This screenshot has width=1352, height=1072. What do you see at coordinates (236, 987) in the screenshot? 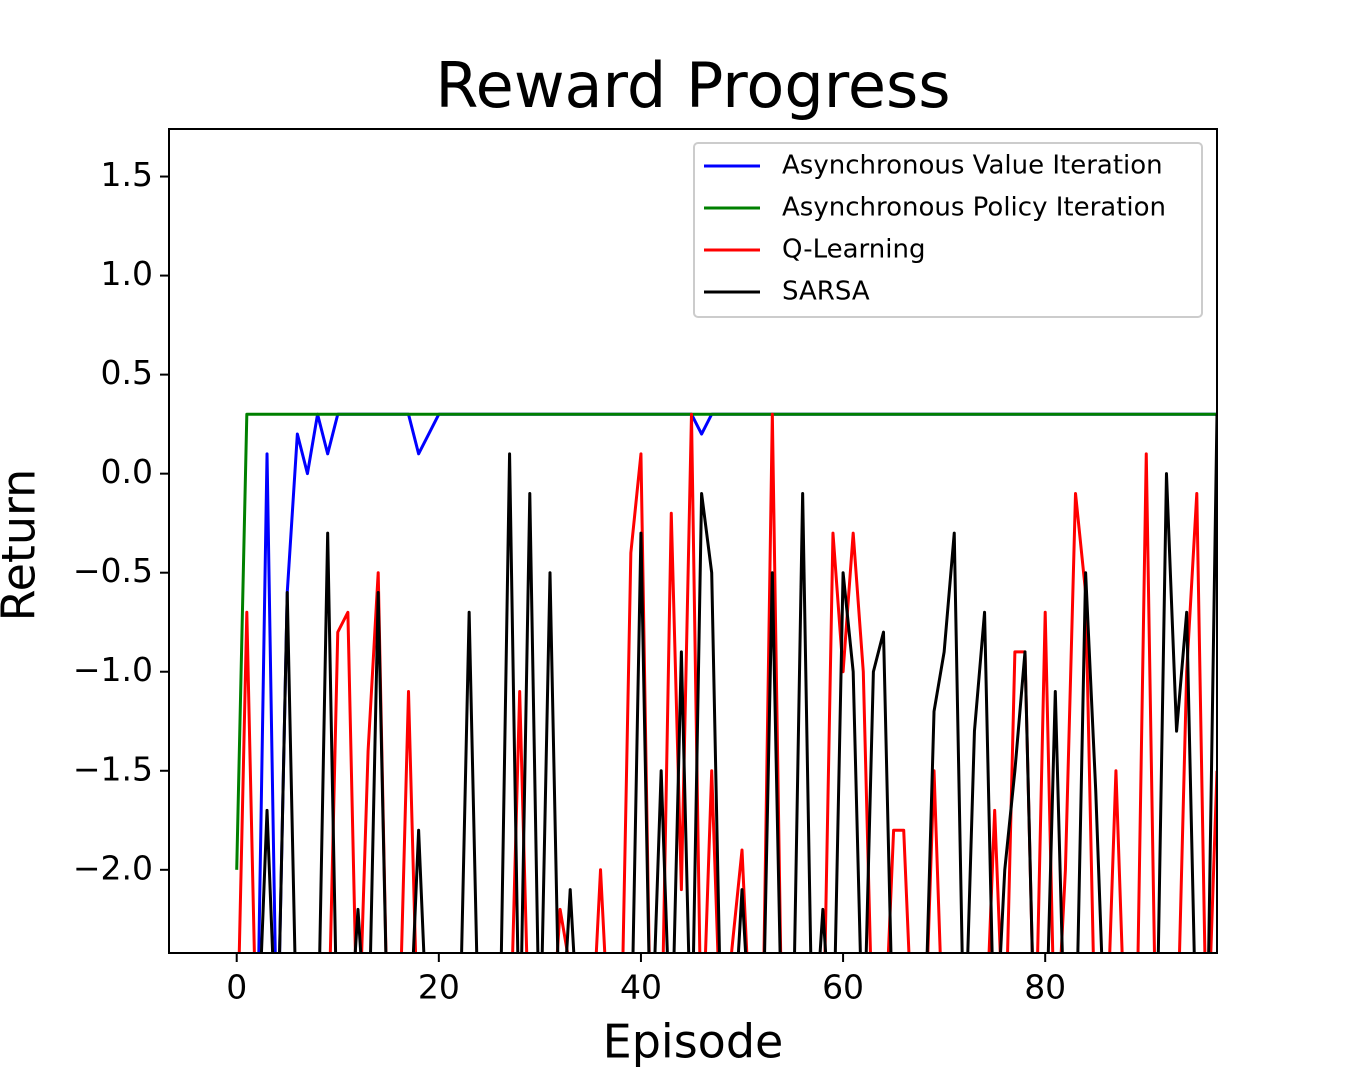
I see `x-tick-label: 0` at bounding box center [236, 987].